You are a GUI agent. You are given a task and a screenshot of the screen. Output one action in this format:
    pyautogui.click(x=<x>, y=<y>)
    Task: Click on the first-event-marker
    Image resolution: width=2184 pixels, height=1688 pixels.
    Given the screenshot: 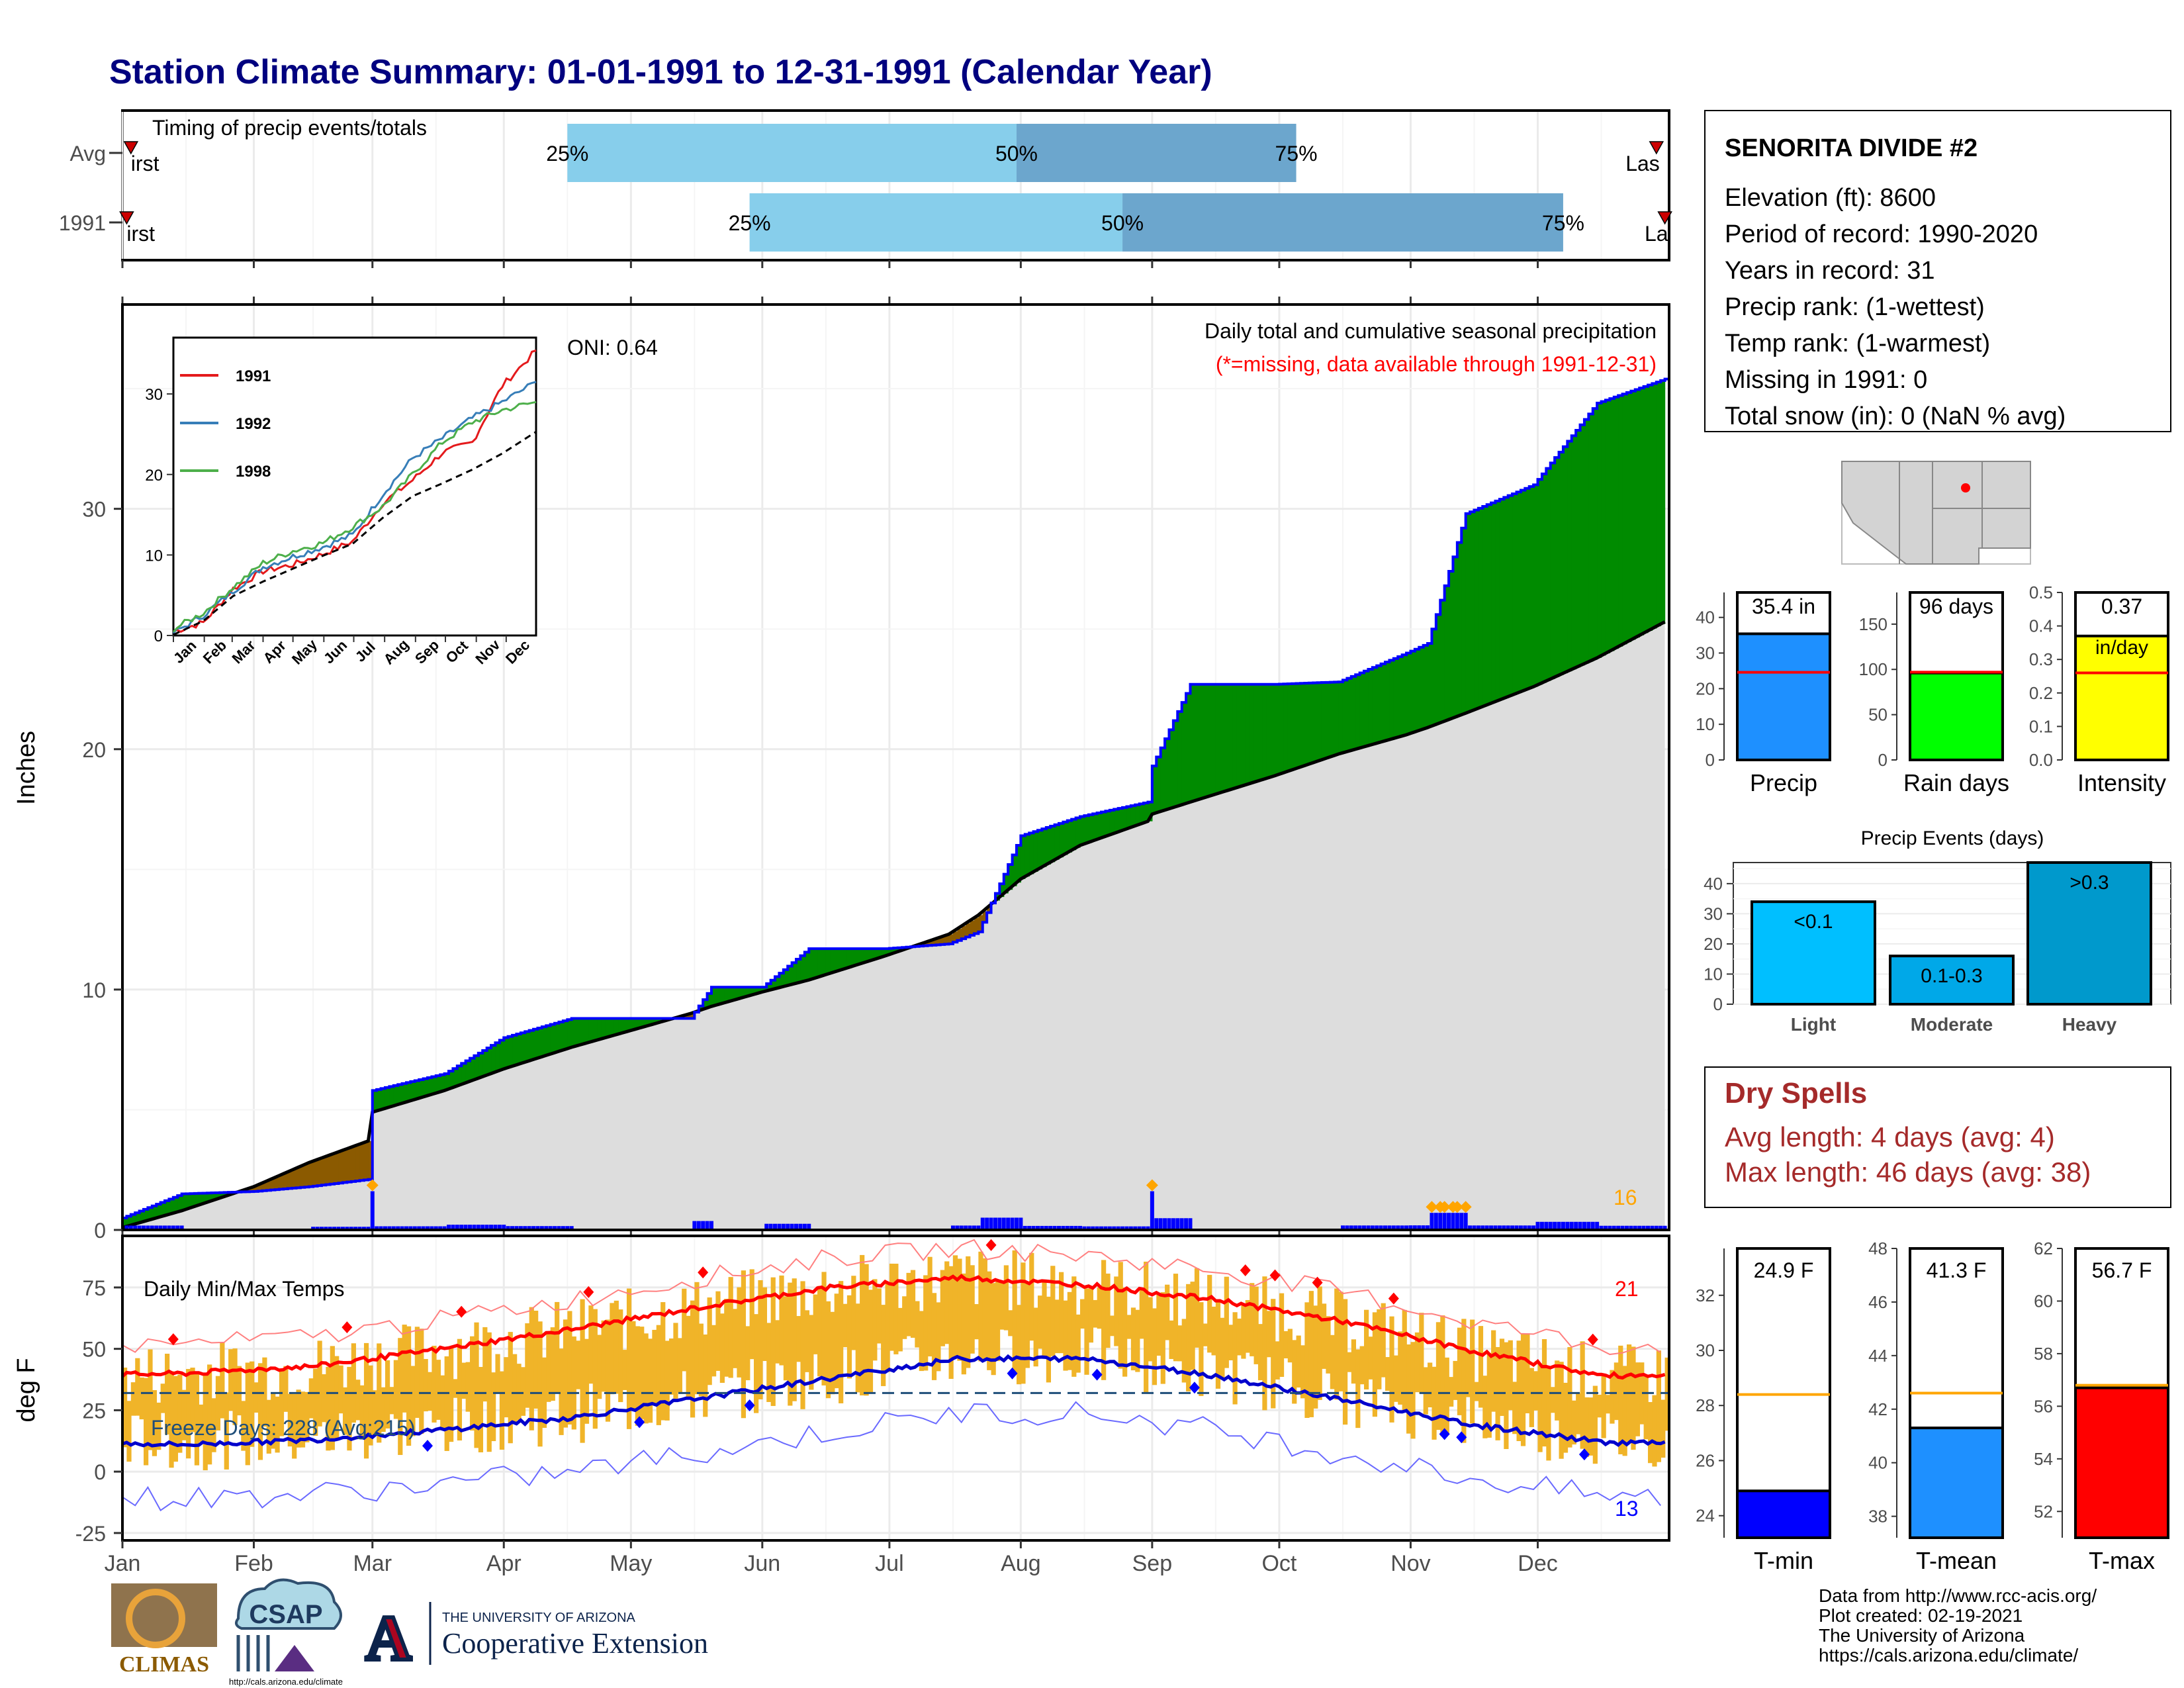 What is the action you would take?
    pyautogui.click(x=127, y=218)
    